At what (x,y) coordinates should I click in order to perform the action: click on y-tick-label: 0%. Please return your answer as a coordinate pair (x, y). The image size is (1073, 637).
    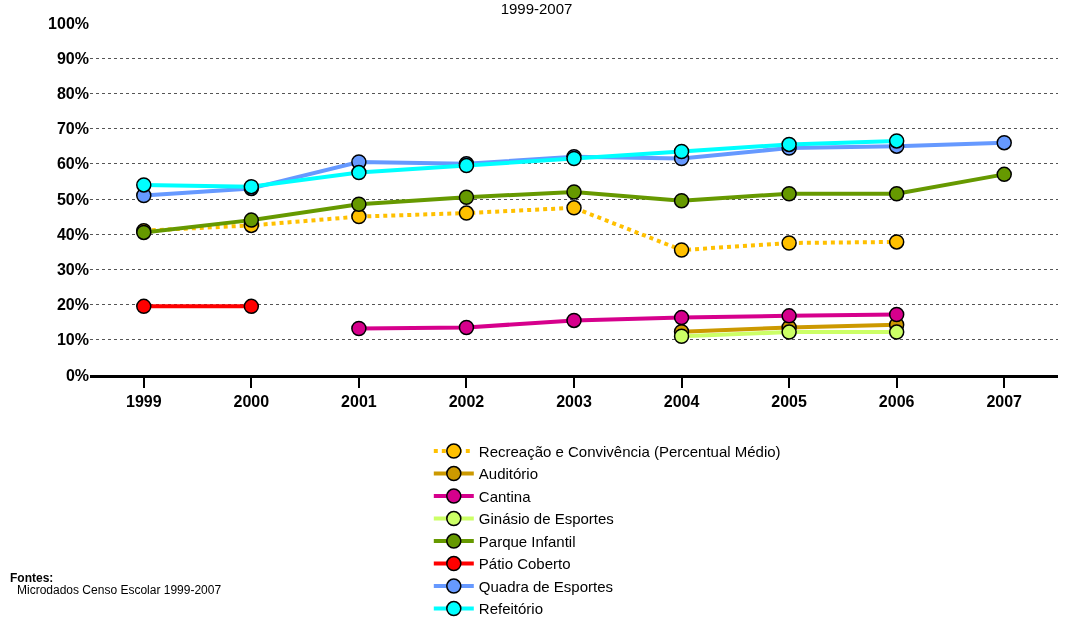
    Looking at the image, I should click on (77, 375).